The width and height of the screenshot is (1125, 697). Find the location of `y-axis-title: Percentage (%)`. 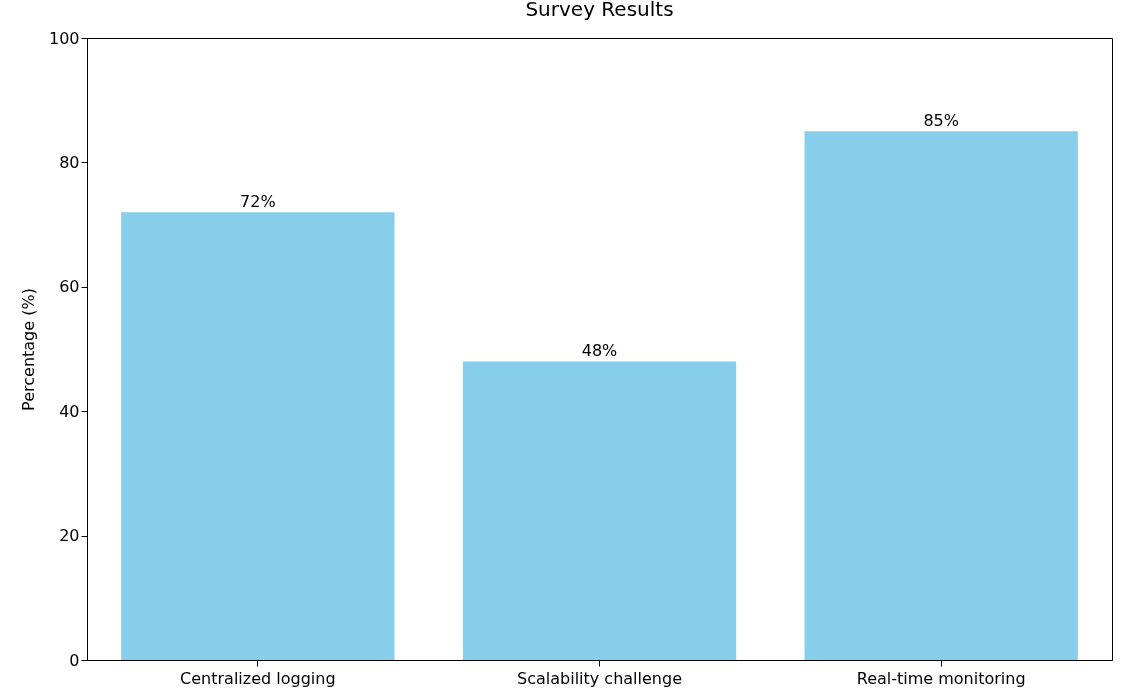

y-axis-title: Percentage (%) is located at coordinates (28, 349).